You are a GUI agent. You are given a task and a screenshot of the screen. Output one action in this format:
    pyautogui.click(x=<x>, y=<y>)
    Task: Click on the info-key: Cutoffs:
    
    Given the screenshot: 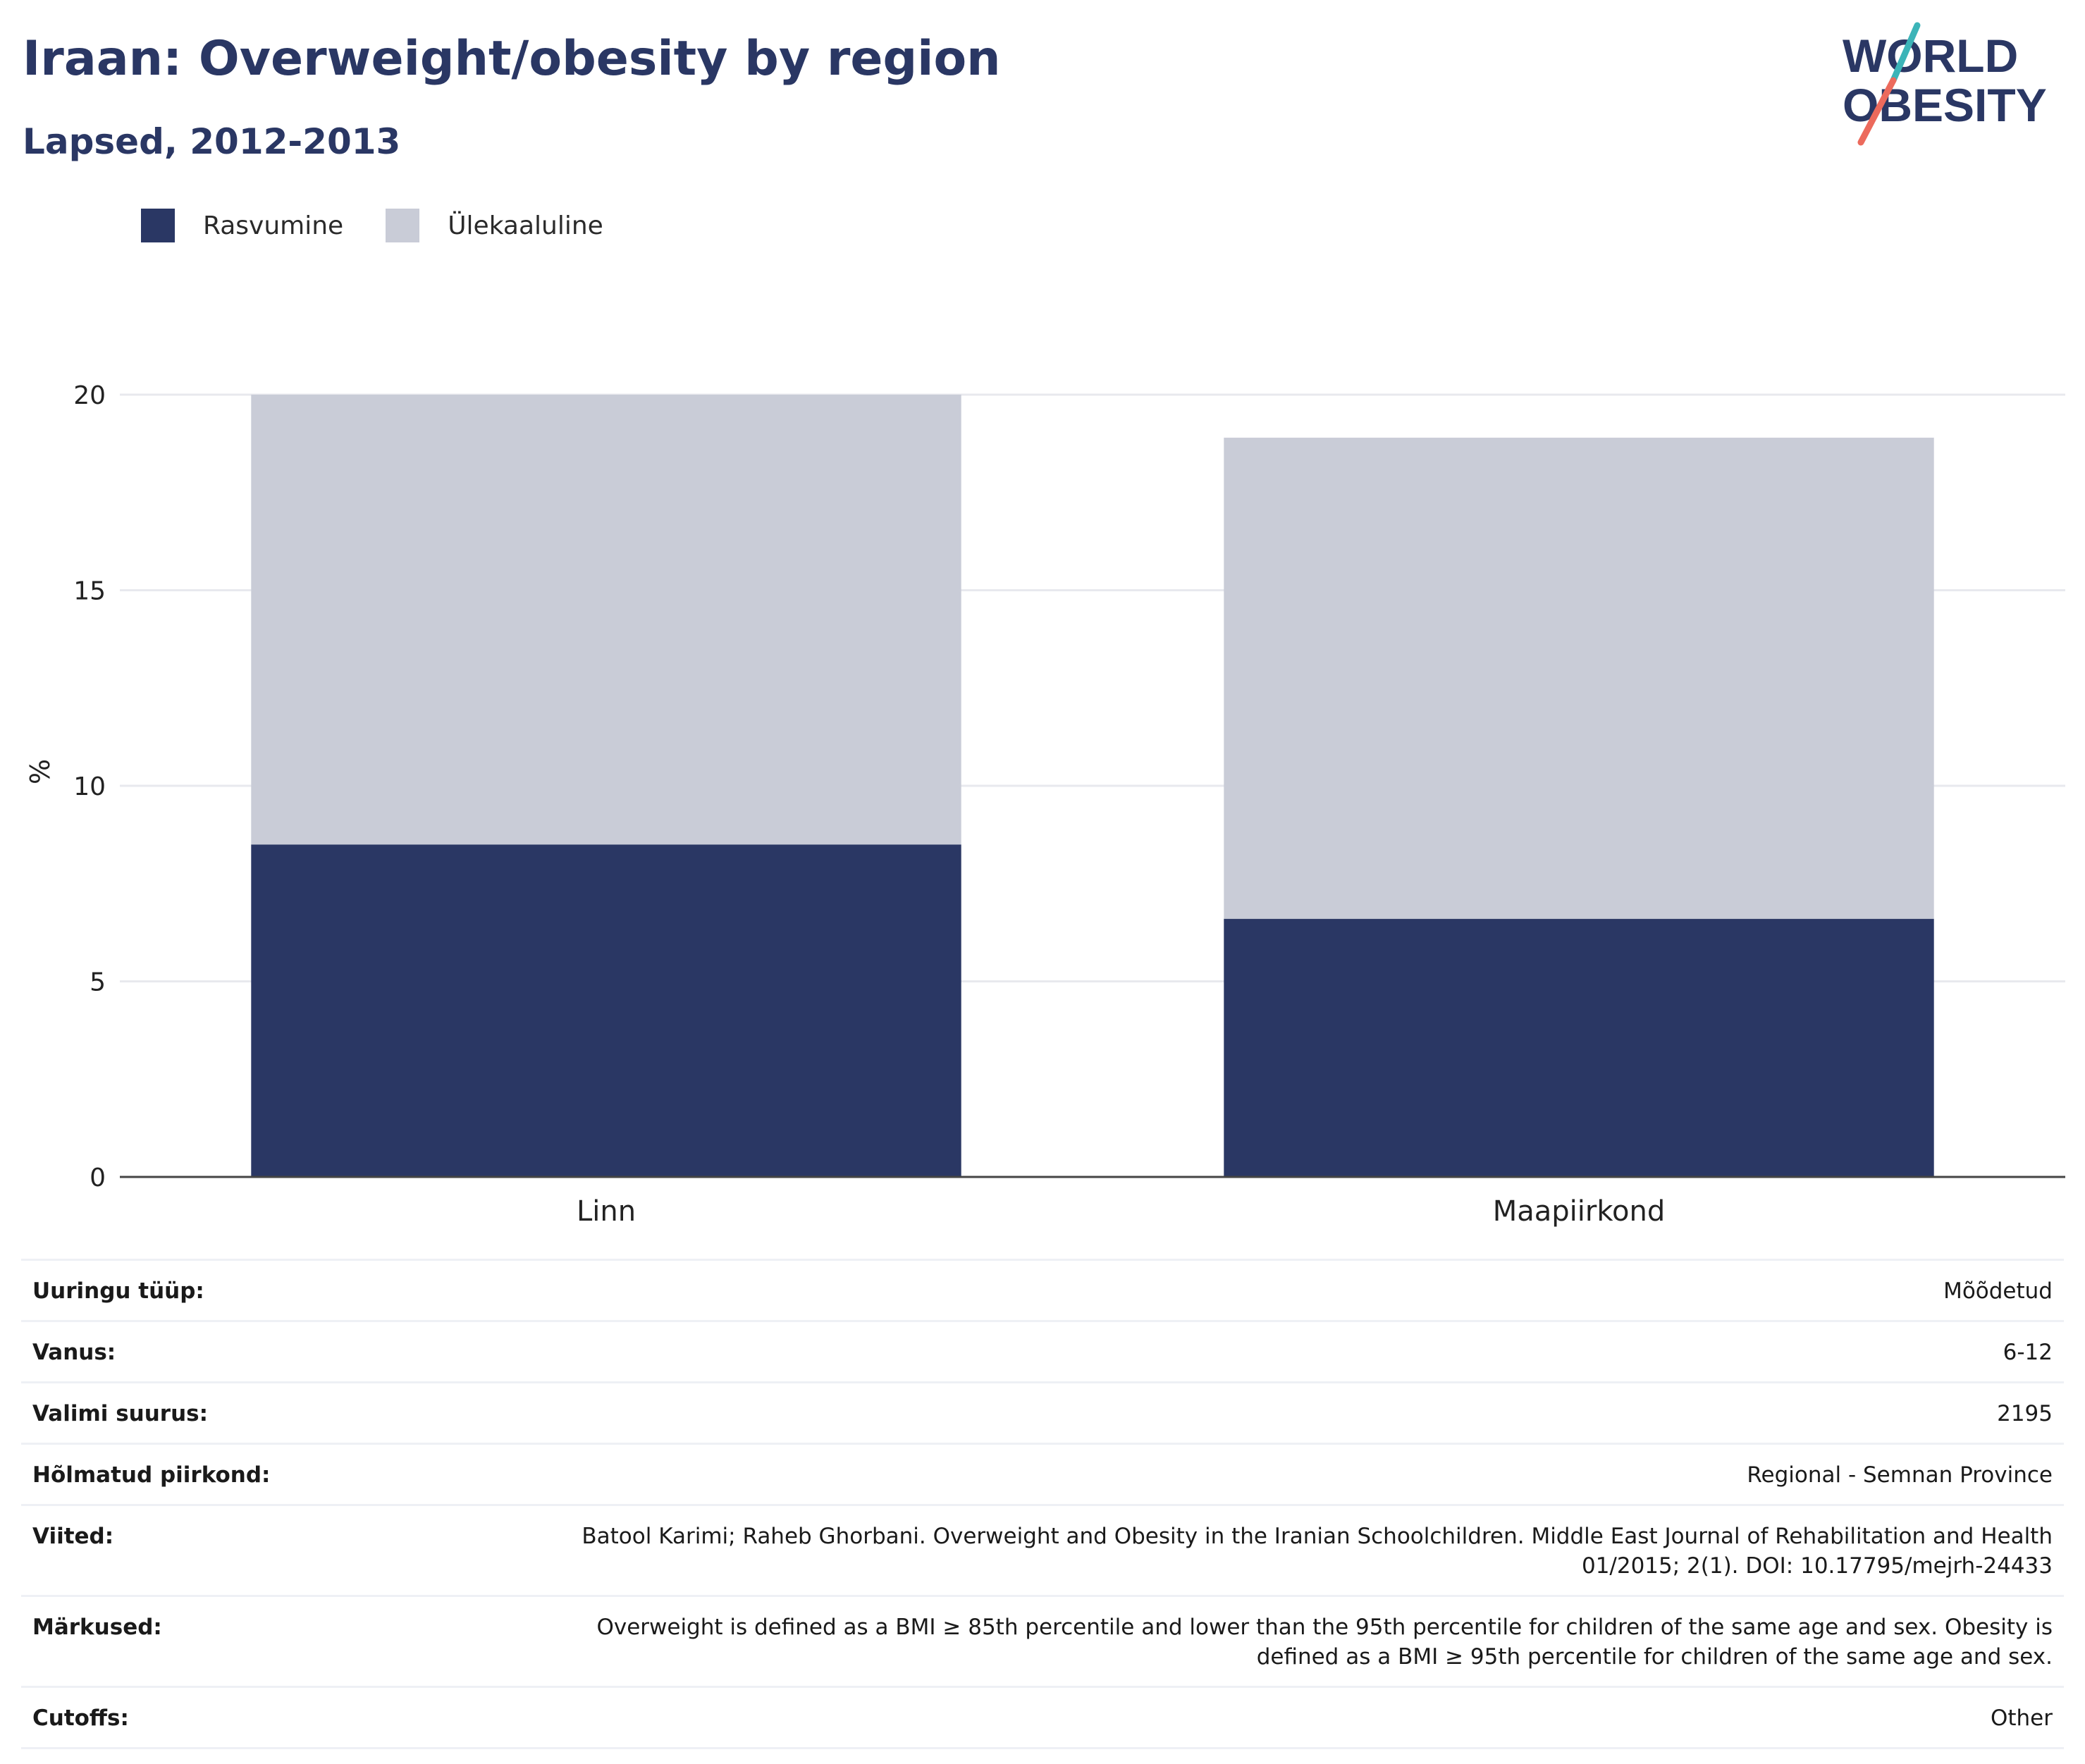 What is the action you would take?
    pyautogui.click(x=80, y=1718)
    